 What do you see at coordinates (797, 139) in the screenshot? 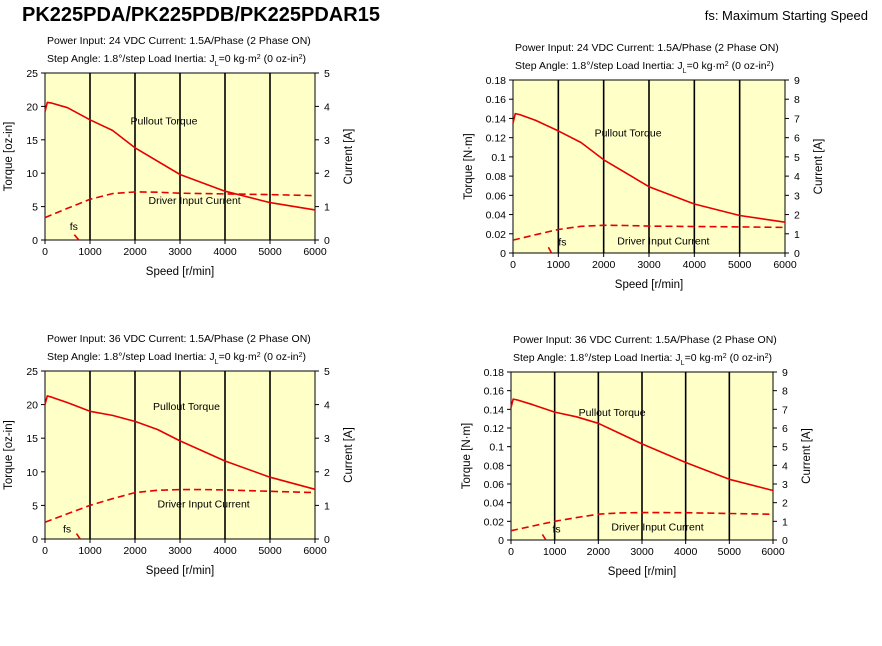
I see `y2-tick-label: 6` at bounding box center [797, 139].